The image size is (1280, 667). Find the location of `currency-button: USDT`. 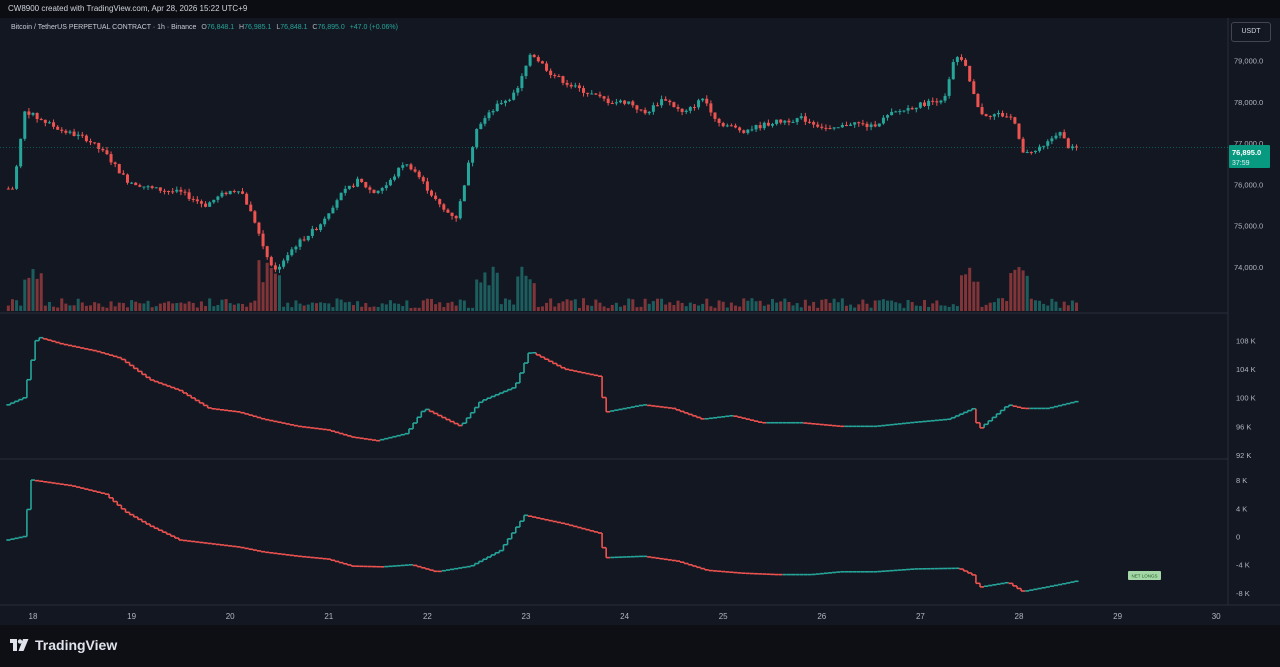

currency-button: USDT is located at coordinates (1251, 32).